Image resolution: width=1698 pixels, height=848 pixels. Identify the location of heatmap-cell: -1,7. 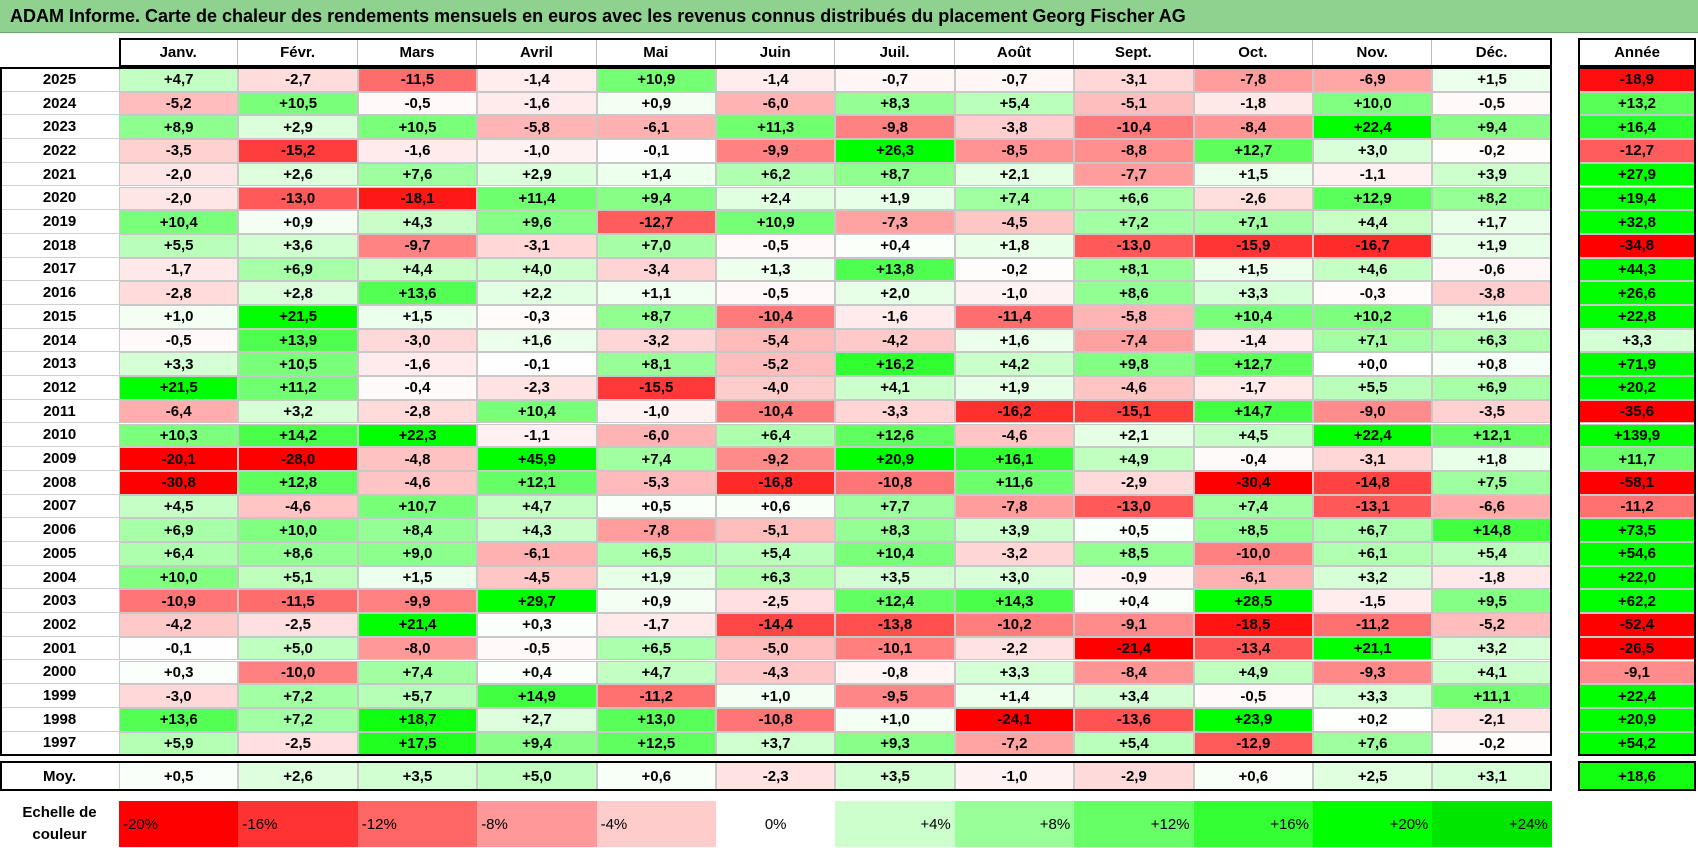
(179, 269).